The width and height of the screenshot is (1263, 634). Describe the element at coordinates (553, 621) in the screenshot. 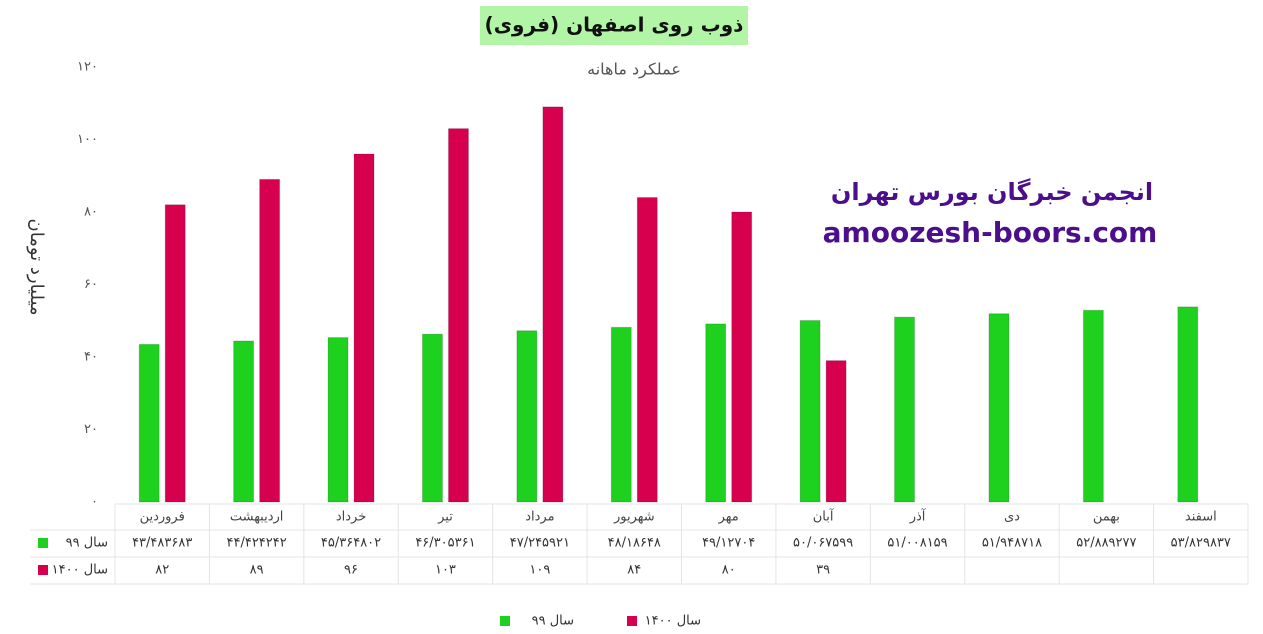

I see `legend-label: سال ۹۹` at that location.